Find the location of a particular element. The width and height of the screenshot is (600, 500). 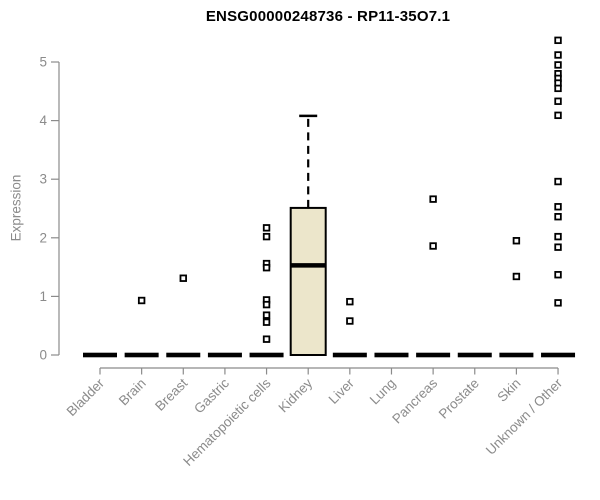

collapsed-box-unknown-other is located at coordinates (558, 355).